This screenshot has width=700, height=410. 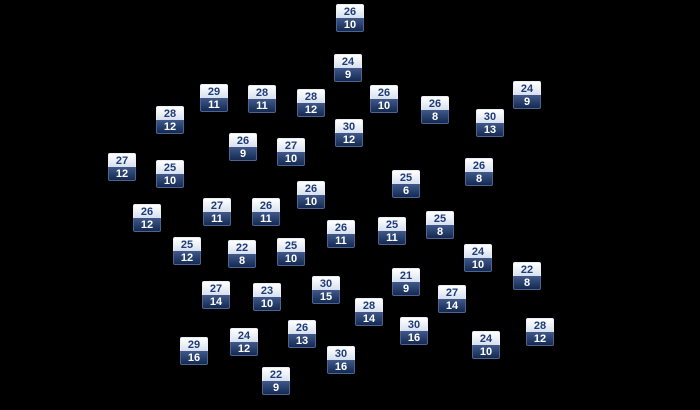 I want to click on map-marker: 27 12, so click(x=122, y=167).